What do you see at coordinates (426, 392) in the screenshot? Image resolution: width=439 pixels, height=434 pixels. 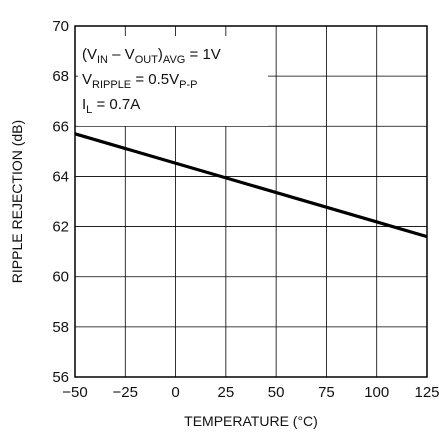 I see `x-tick-label: 125` at bounding box center [426, 392].